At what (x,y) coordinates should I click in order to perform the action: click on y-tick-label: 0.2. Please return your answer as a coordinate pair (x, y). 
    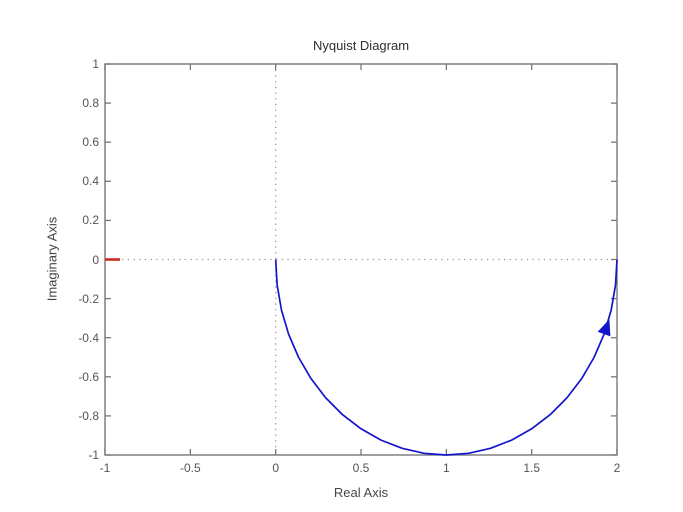
    Looking at the image, I should click on (90, 220).